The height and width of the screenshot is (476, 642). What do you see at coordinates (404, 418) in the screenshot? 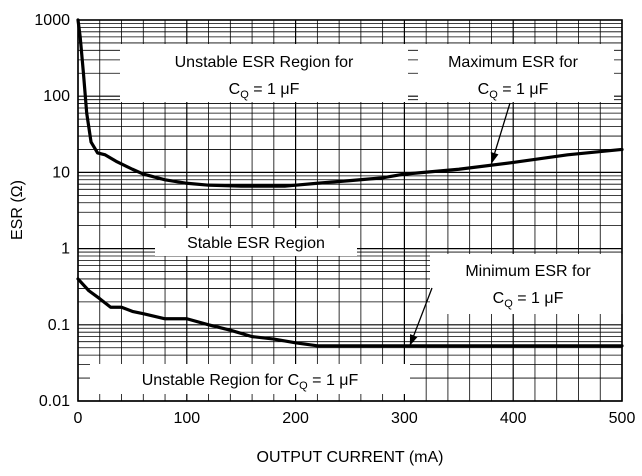
I see `x-tick-label: 300` at bounding box center [404, 418].